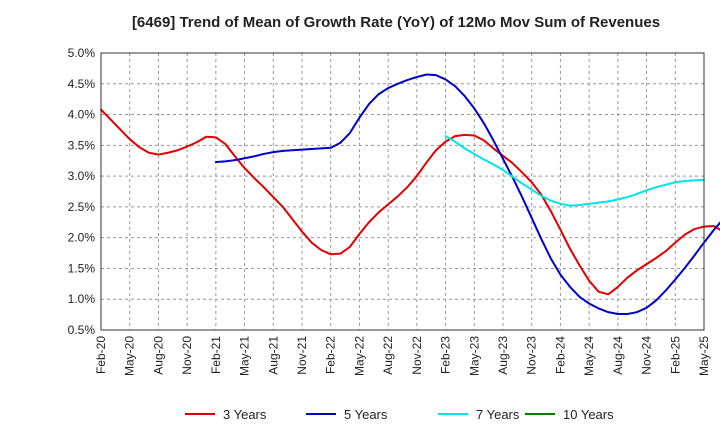 This screenshot has height=440, width=720. Describe the element at coordinates (560, 355) in the screenshot. I see `x-tick-label: Feb-24` at that location.